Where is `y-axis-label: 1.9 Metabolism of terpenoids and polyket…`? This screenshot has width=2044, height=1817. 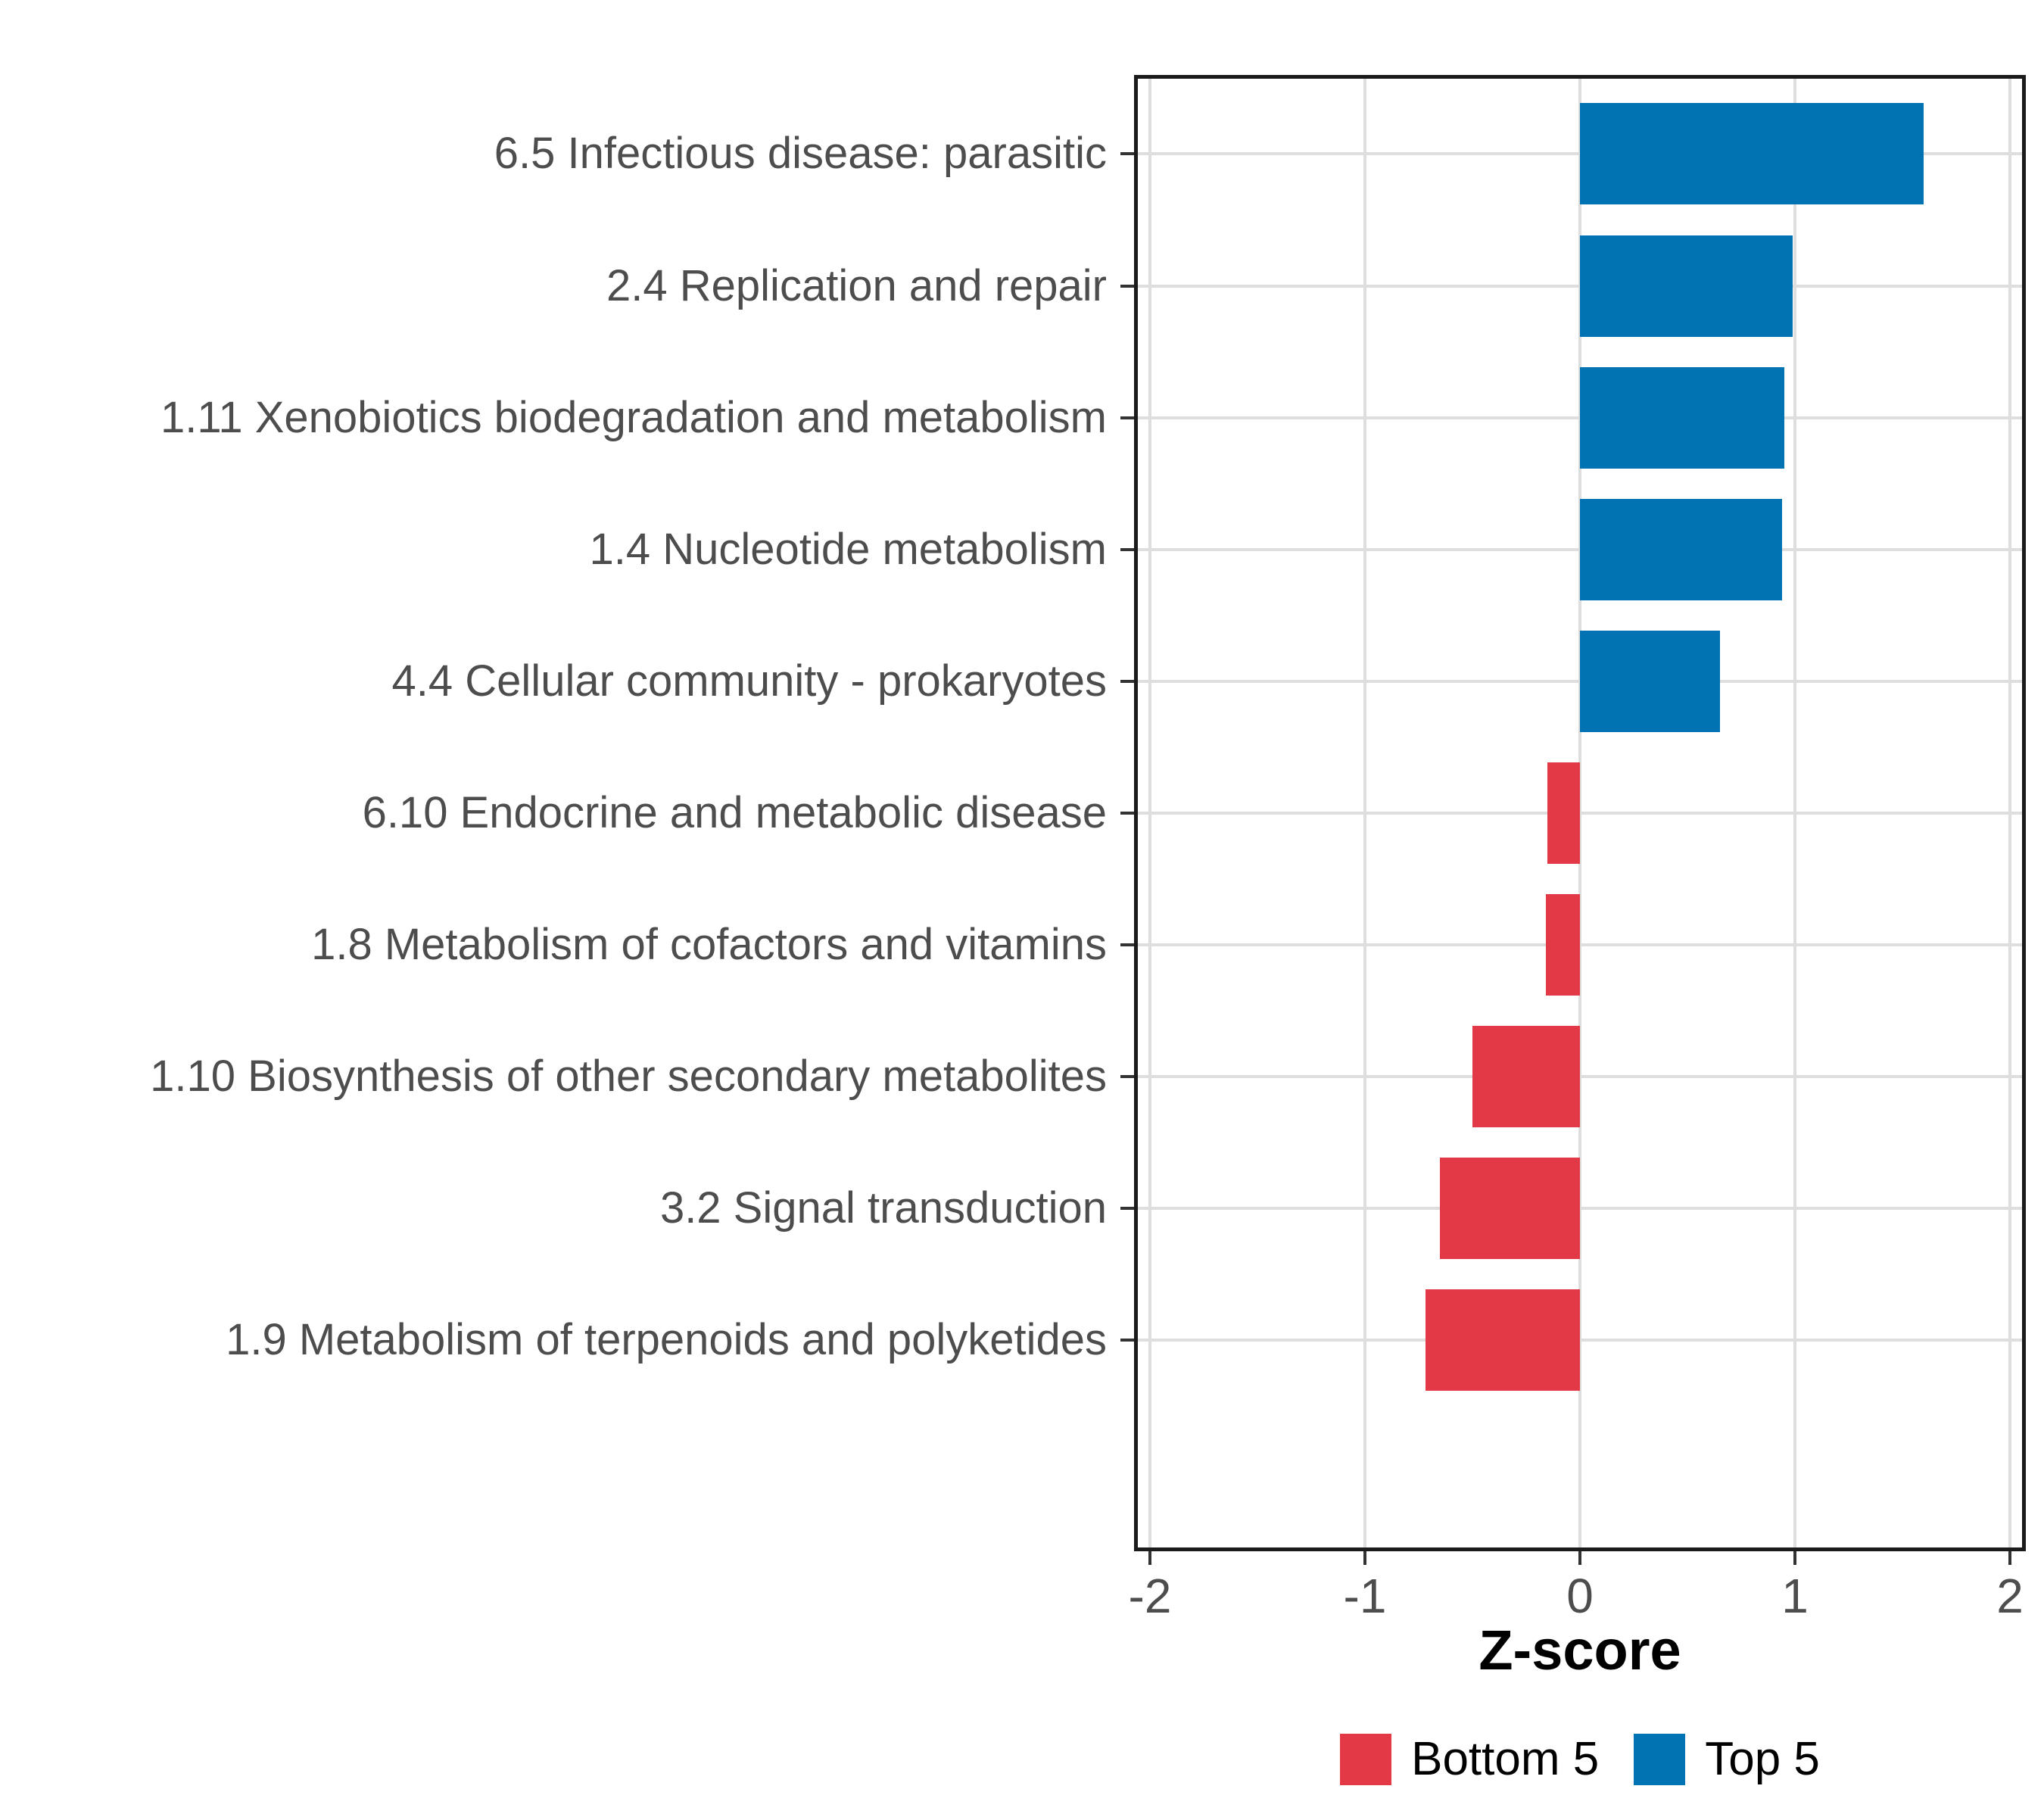
y-axis-label: 1.9 Metabolism of terpenoids and polyket… is located at coordinates (666, 1340).